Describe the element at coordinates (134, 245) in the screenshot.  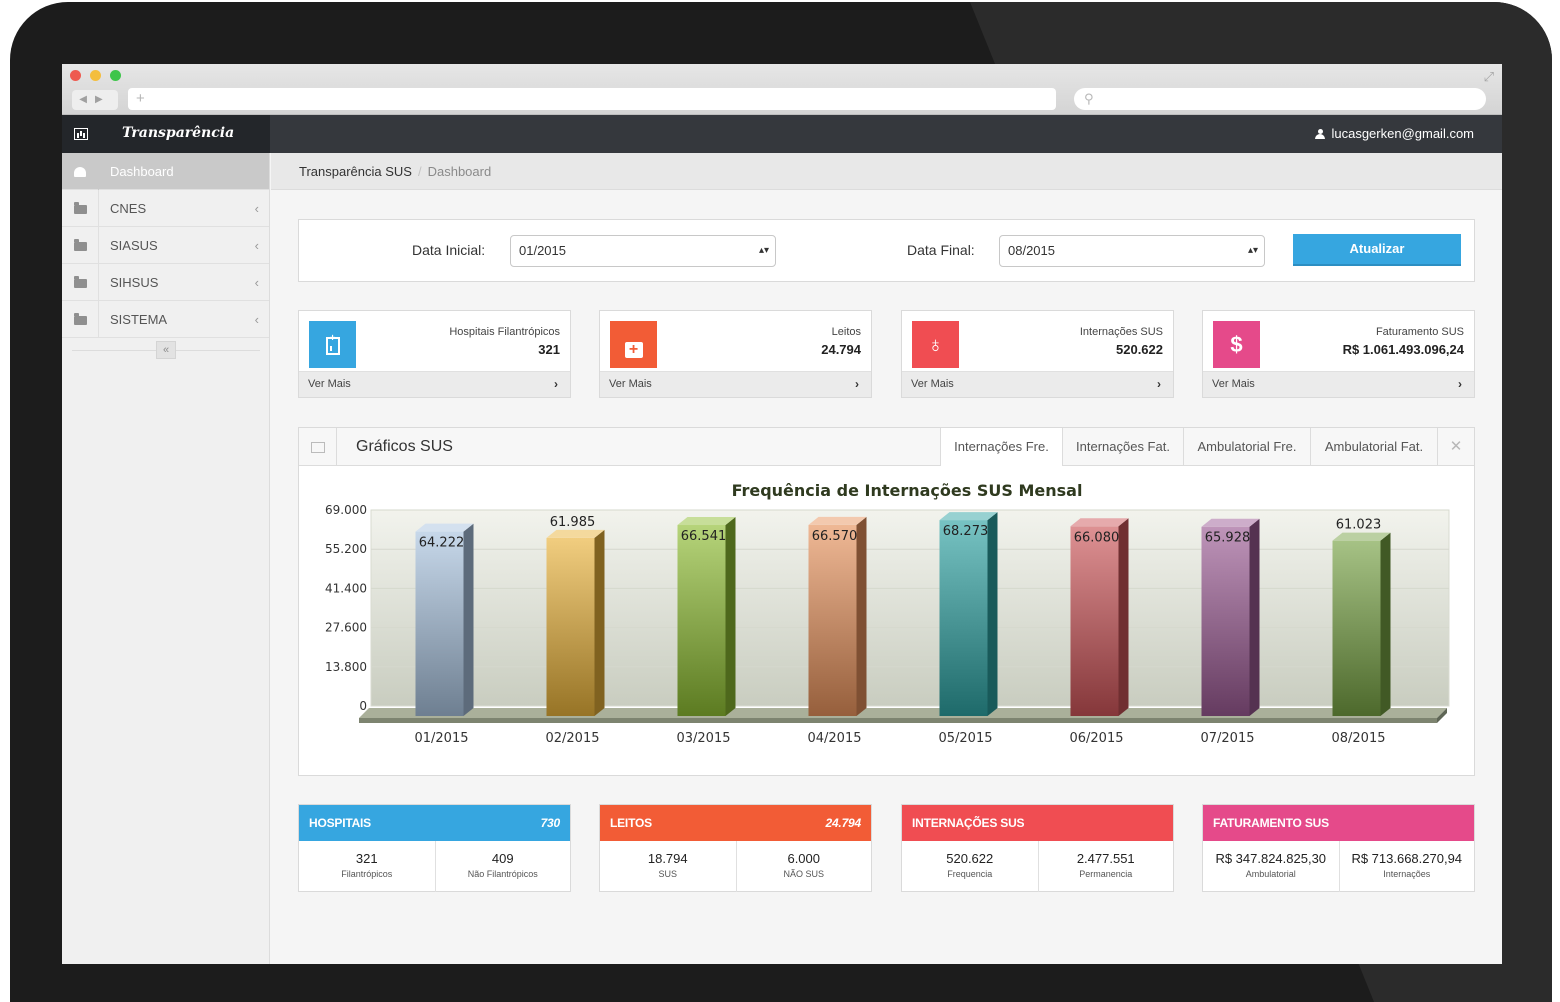
I see `sidebar-item-label: SIASUS` at that location.